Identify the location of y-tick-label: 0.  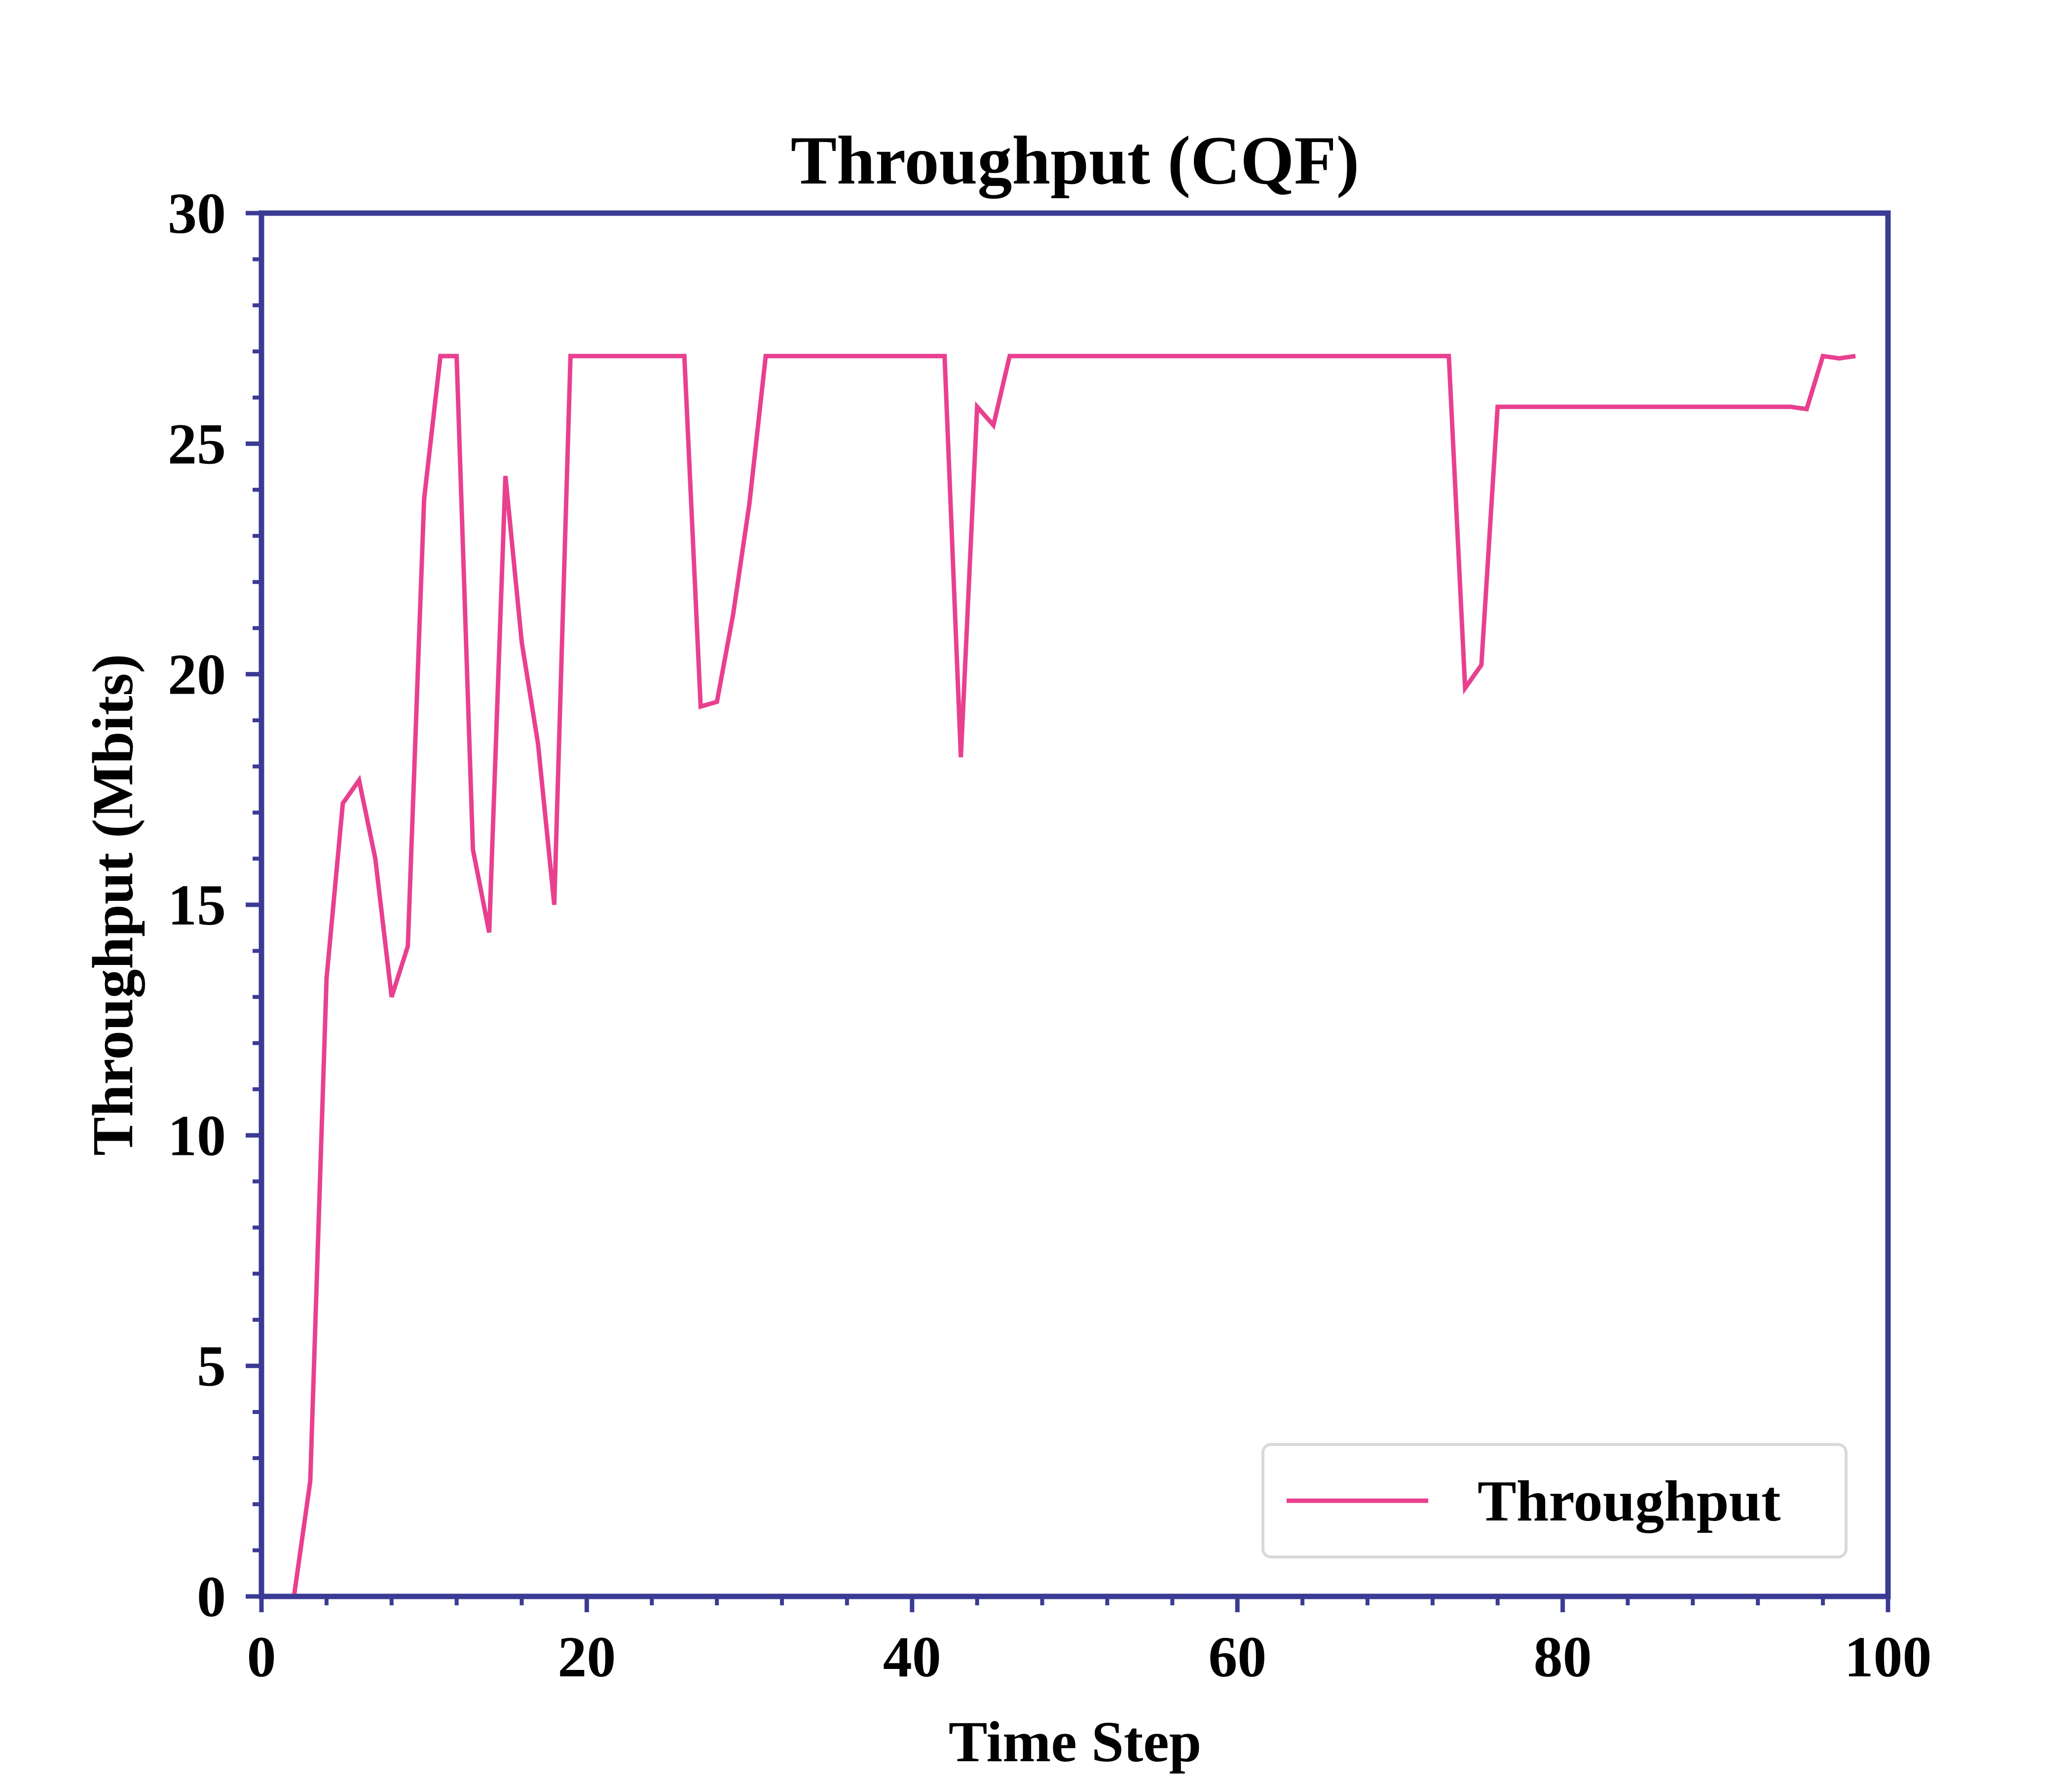
(212, 1596).